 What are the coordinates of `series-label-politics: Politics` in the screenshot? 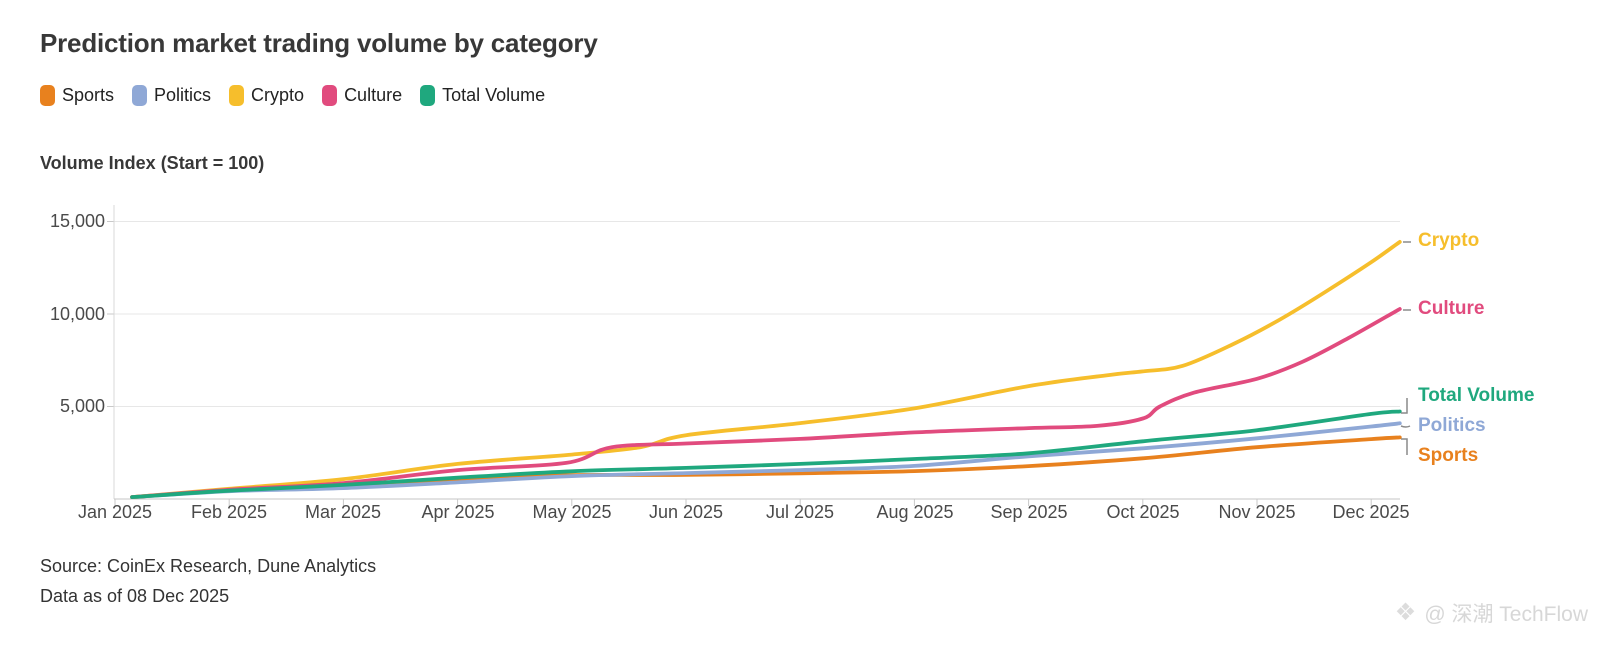 It's located at (1452, 425).